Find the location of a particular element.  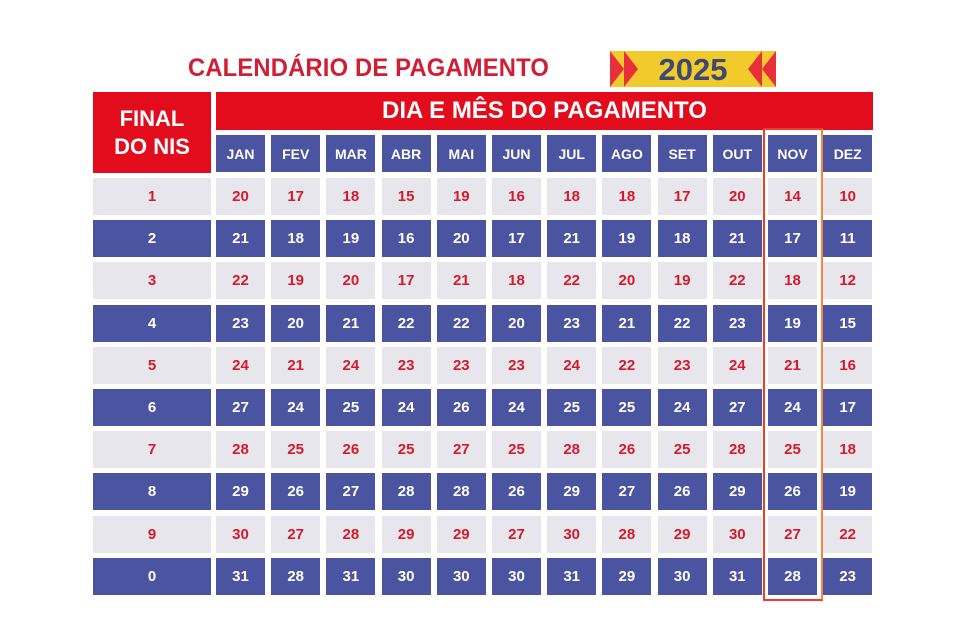

period-header: DIA E MÊS DO PAGAMENTO is located at coordinates (544, 111).